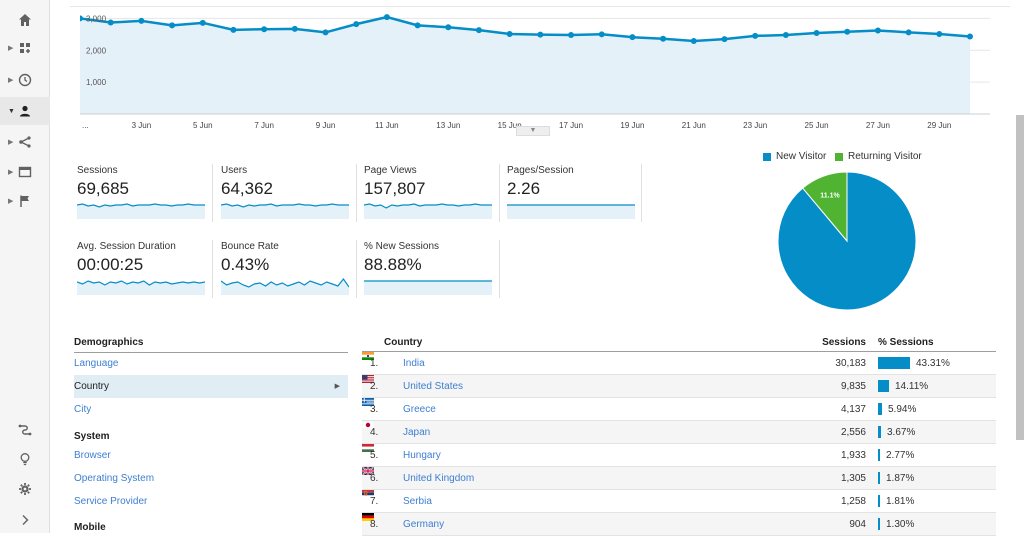  Describe the element at coordinates (145, 268) in the screenshot. I see `metric-avg-session-duration: Avg. Session Duration 00:00:25` at that location.